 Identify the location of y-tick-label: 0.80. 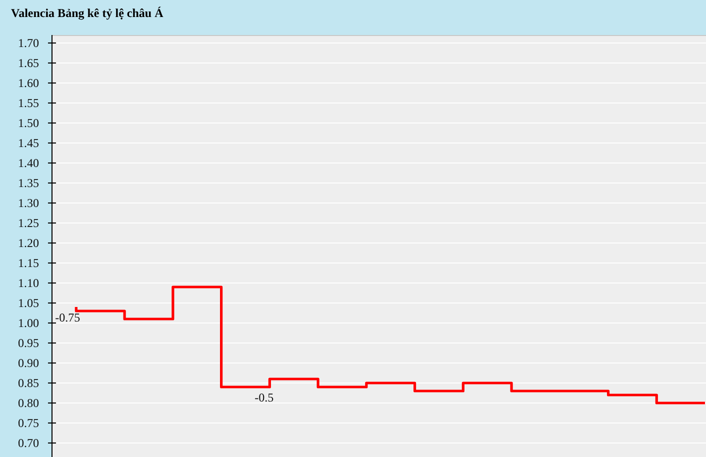
(28, 403).